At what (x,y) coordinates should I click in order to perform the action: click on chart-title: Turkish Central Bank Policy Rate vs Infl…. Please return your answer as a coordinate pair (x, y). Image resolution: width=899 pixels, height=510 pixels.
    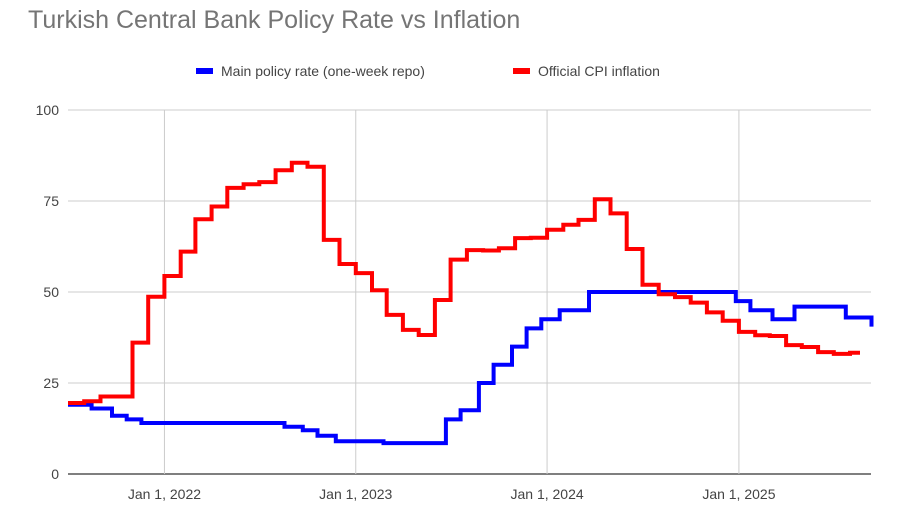
    Looking at the image, I should click on (274, 20).